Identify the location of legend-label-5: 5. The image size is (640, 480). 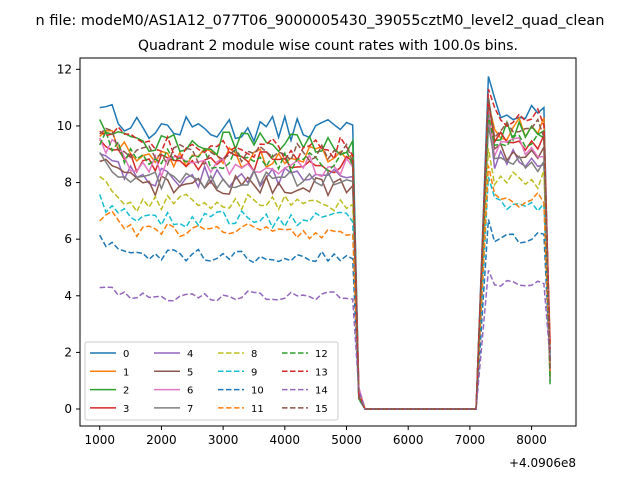
(190, 372).